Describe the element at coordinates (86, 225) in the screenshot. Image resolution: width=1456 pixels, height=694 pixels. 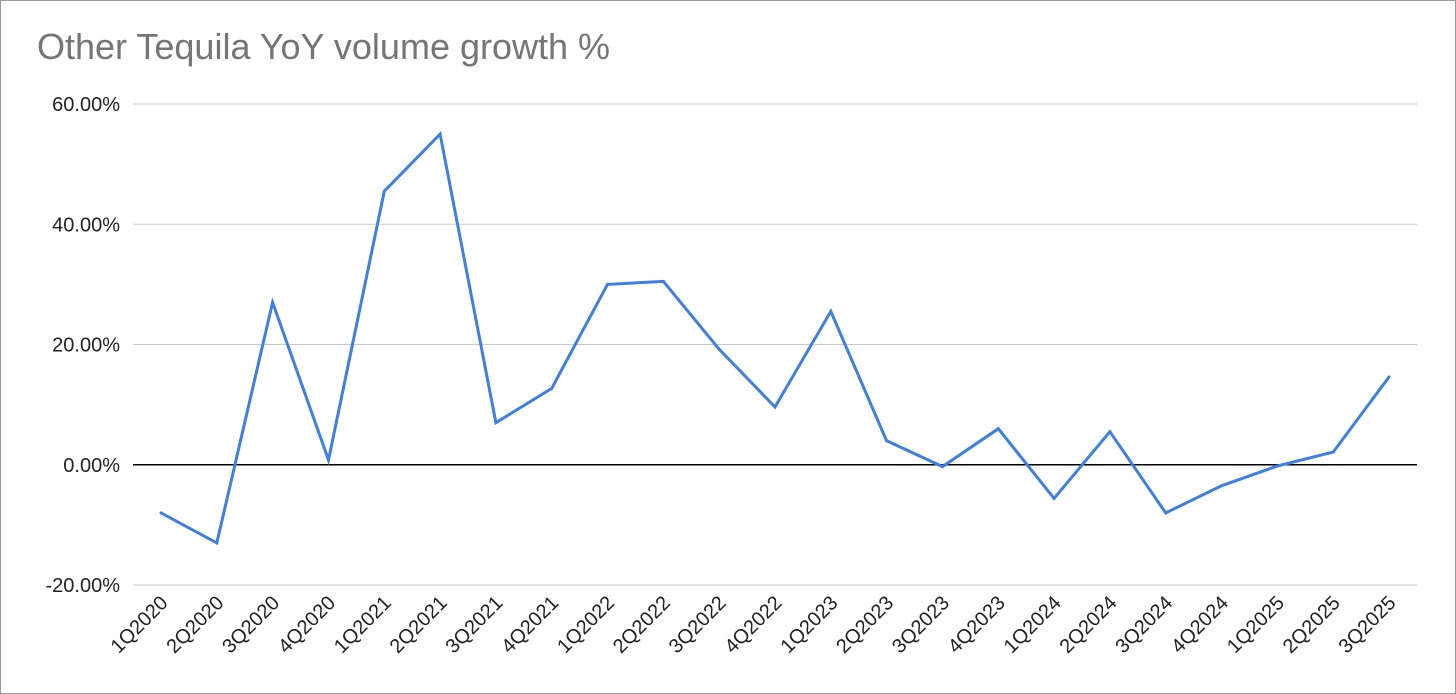
I see `y-tick-label: 40.00%` at that location.